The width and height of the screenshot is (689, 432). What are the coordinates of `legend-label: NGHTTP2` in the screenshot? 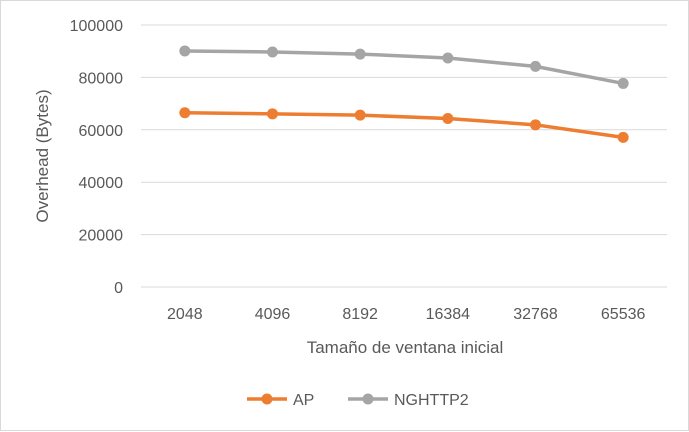 It's located at (431, 400).